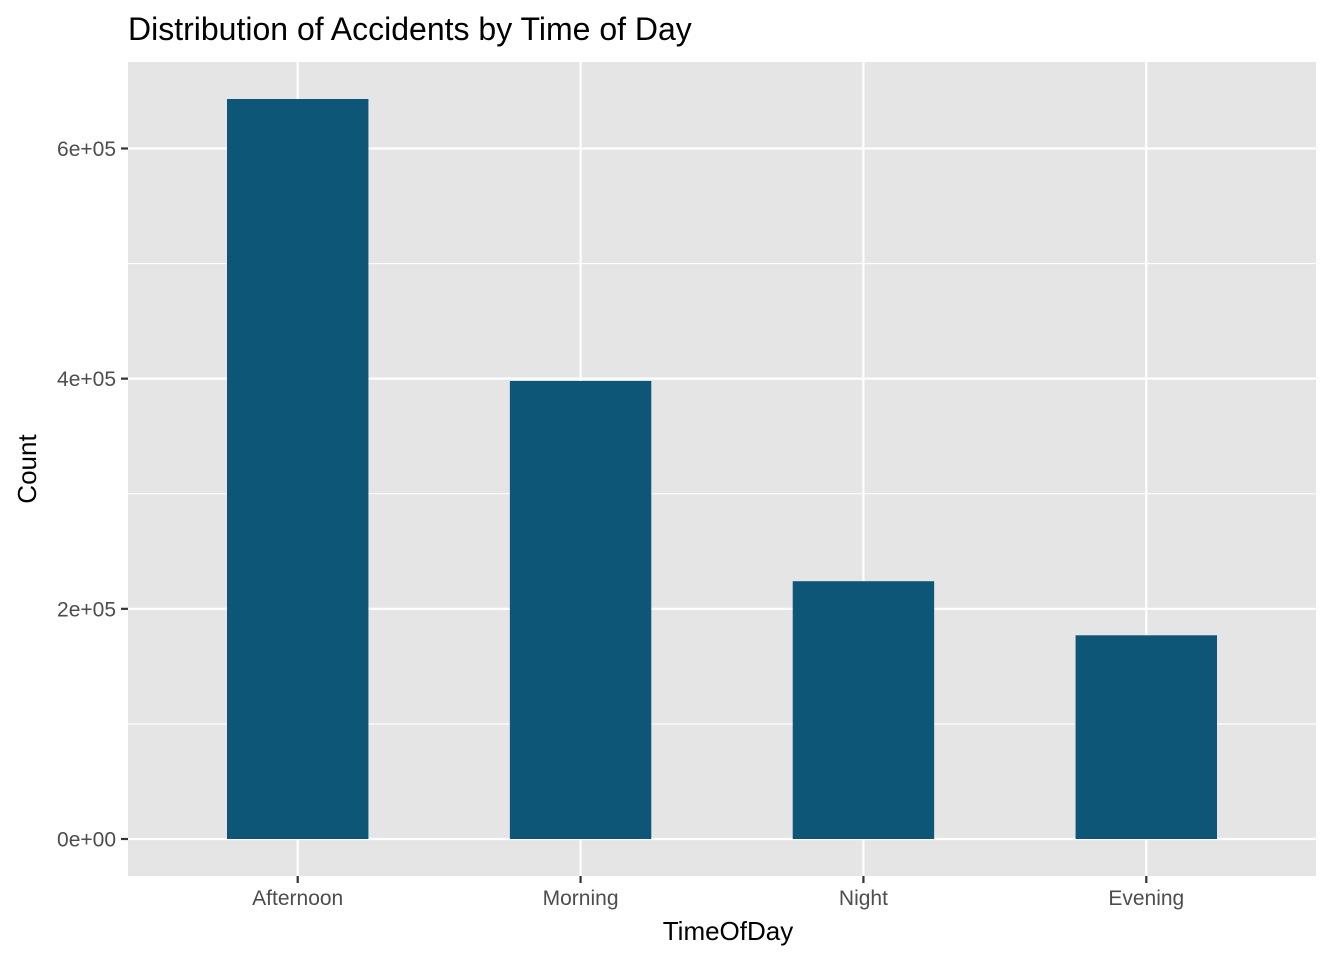 The height and width of the screenshot is (960, 1344). What do you see at coordinates (86, 840) in the screenshot?
I see `y-tick-label: 0e+00` at bounding box center [86, 840].